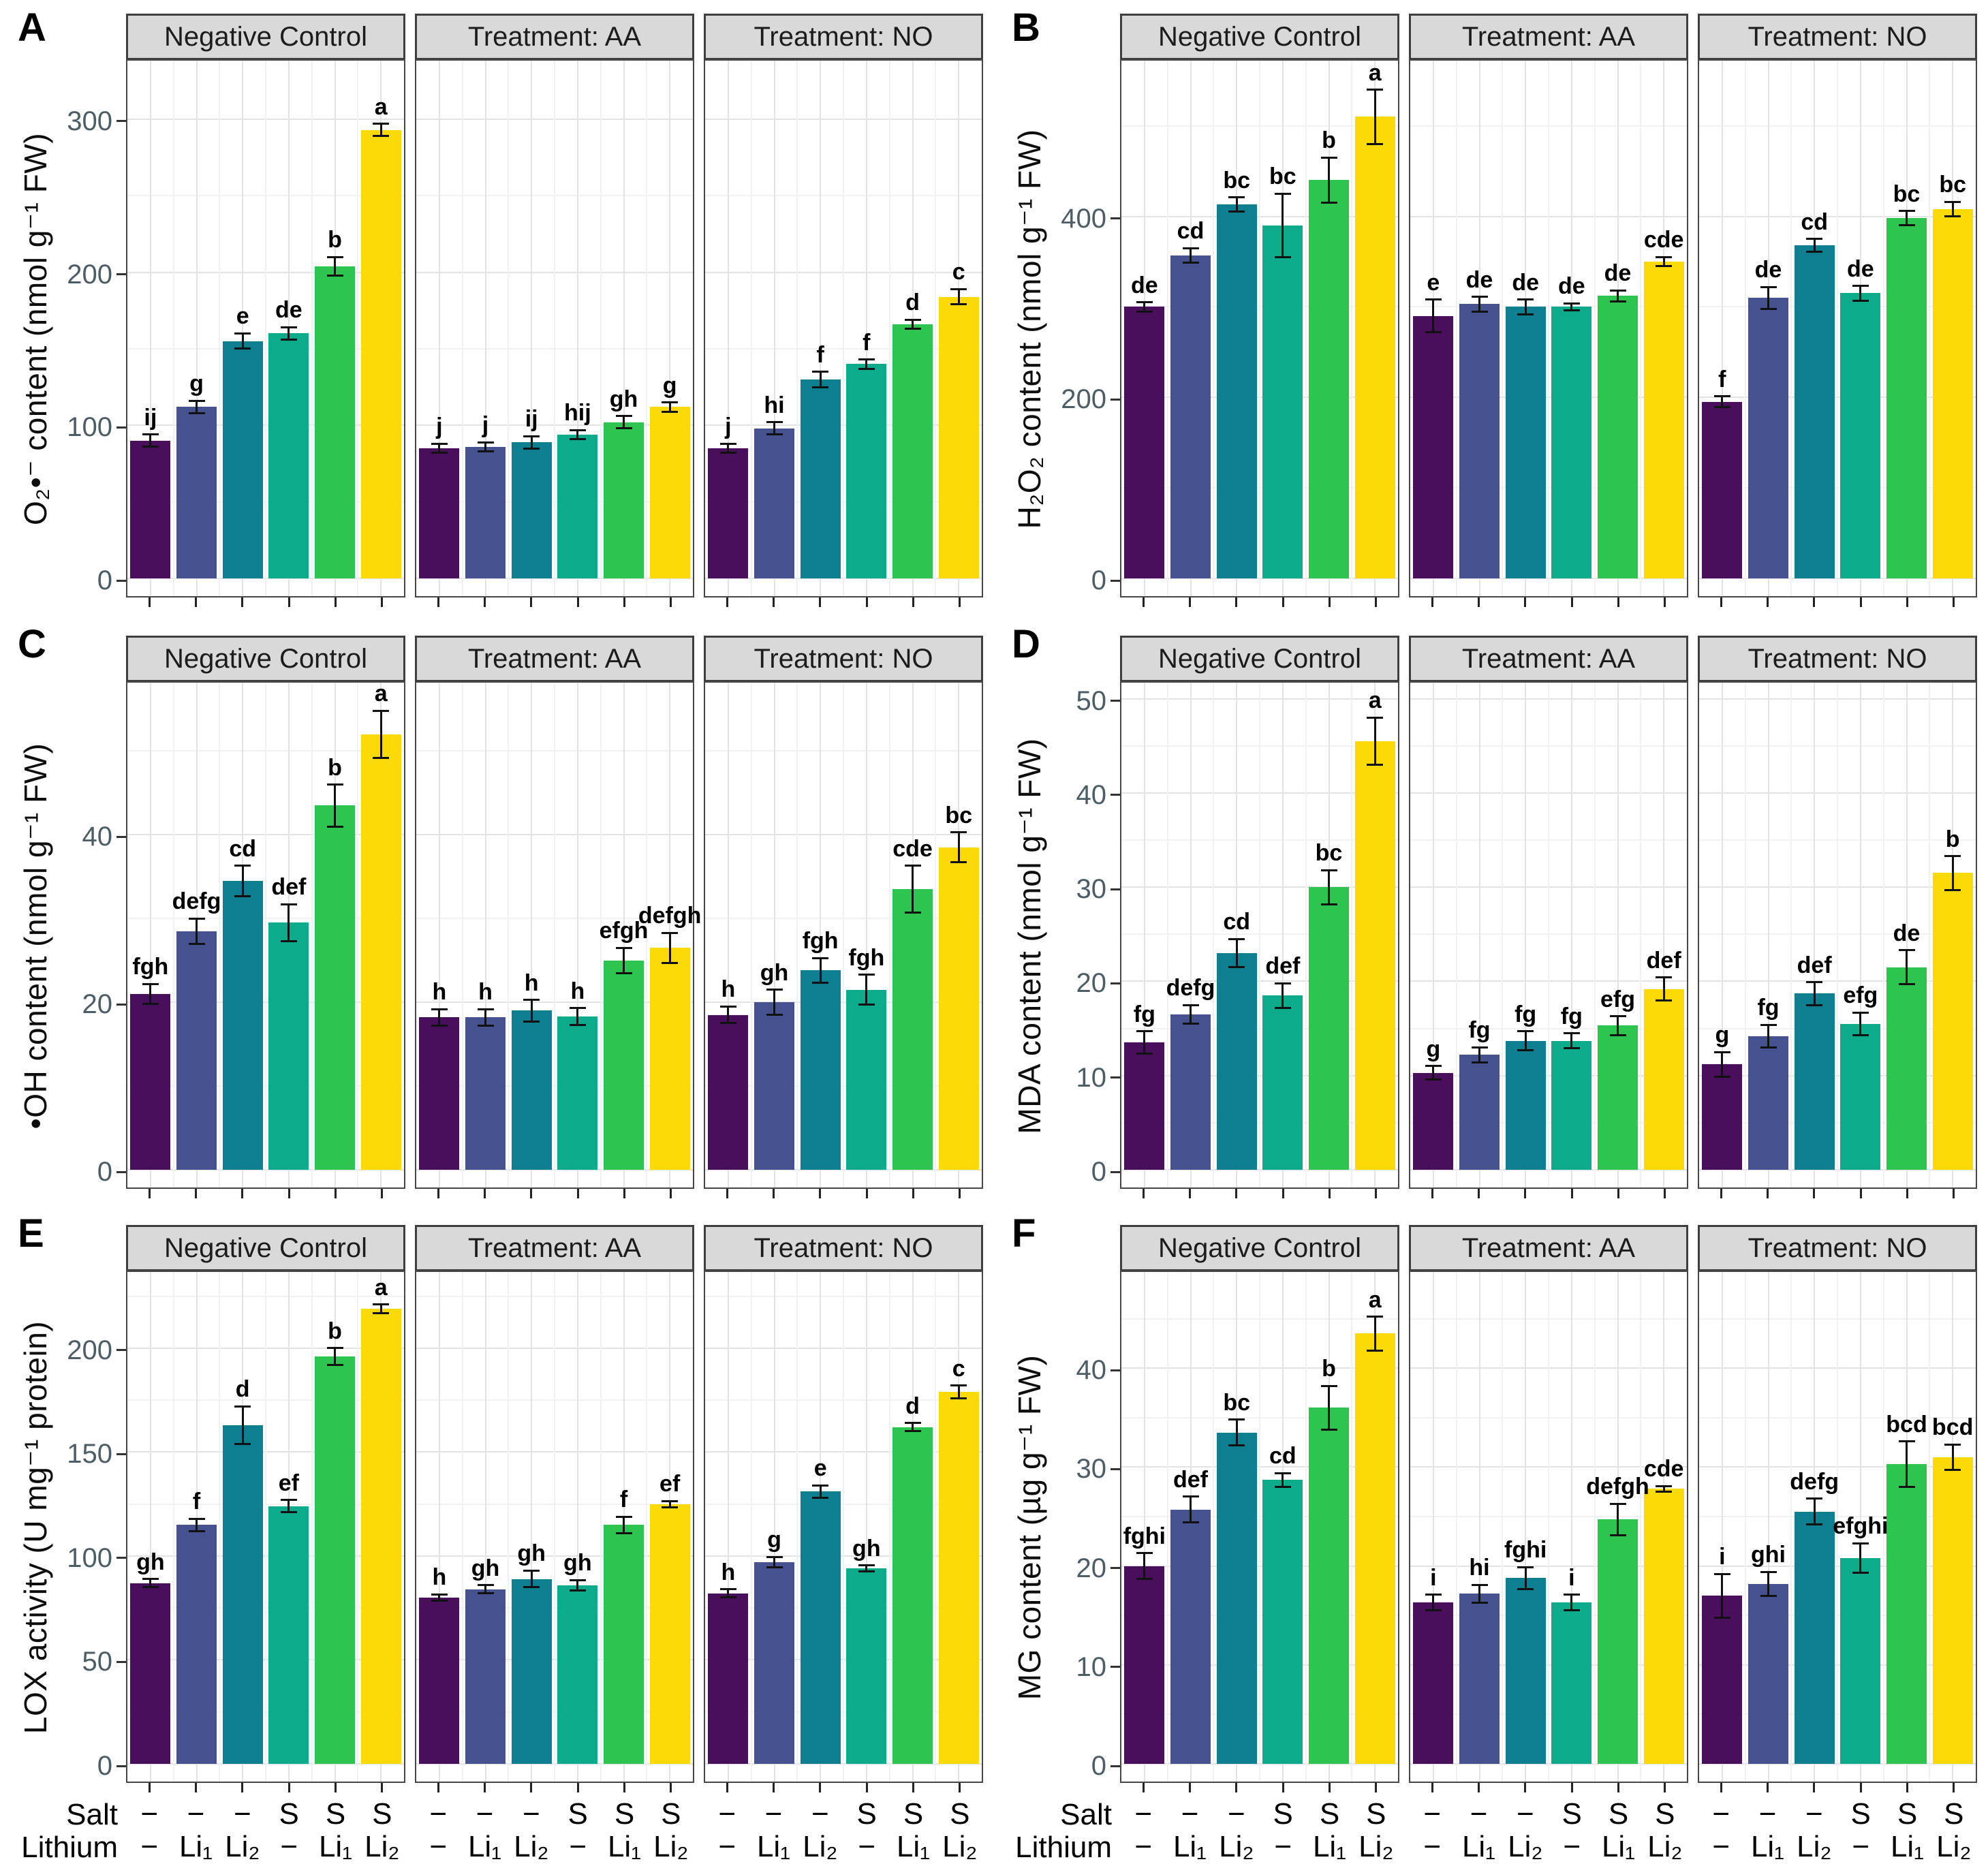  I want to click on sig-letter: fg, so click(1480, 1030).